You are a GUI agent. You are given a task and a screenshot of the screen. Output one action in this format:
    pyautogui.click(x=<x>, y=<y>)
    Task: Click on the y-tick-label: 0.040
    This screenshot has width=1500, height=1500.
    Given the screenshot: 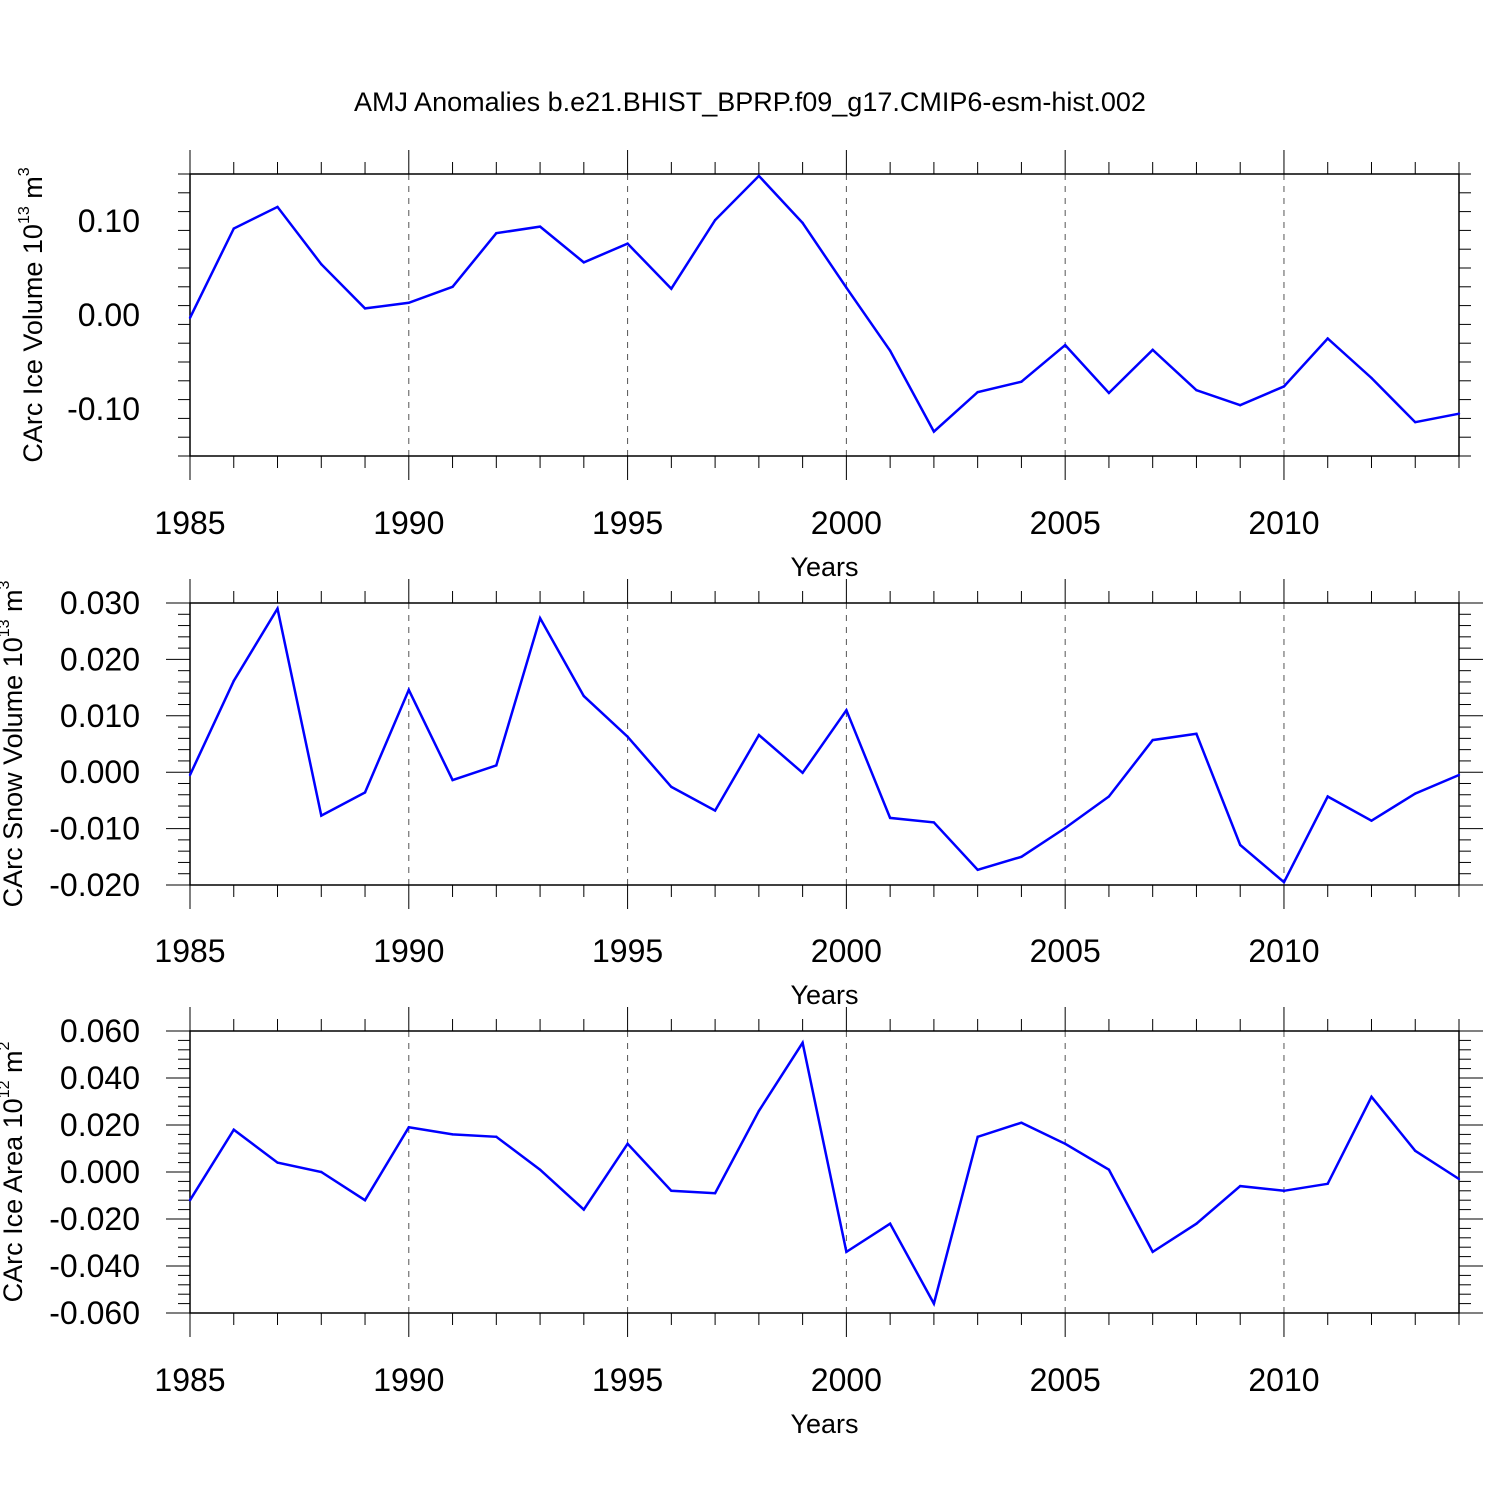 What is the action you would take?
    pyautogui.click(x=100, y=1078)
    